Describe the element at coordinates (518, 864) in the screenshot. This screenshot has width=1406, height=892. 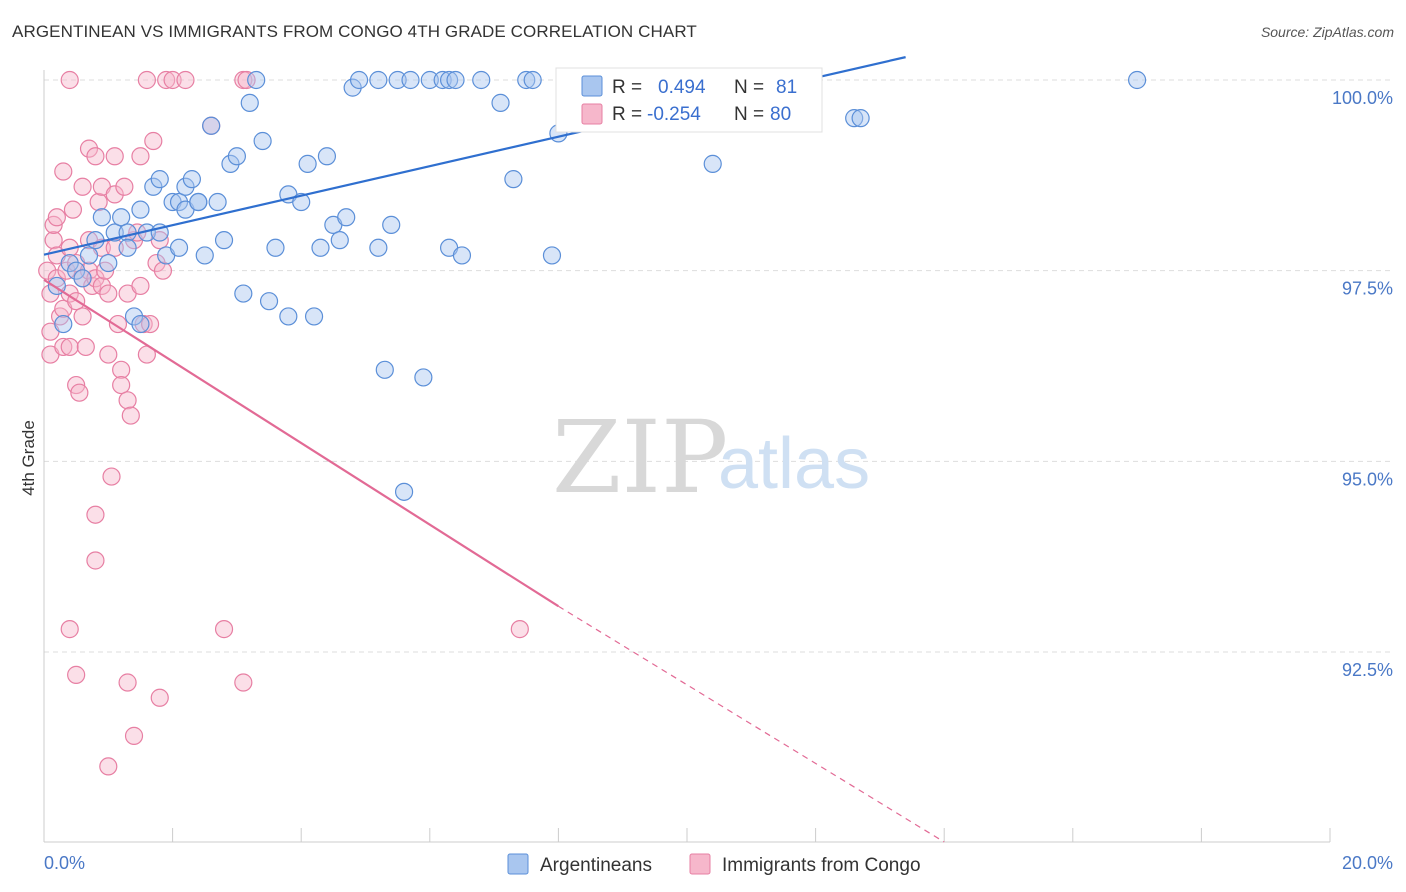
I see `bottom-legend-swatch-argentineans` at that location.